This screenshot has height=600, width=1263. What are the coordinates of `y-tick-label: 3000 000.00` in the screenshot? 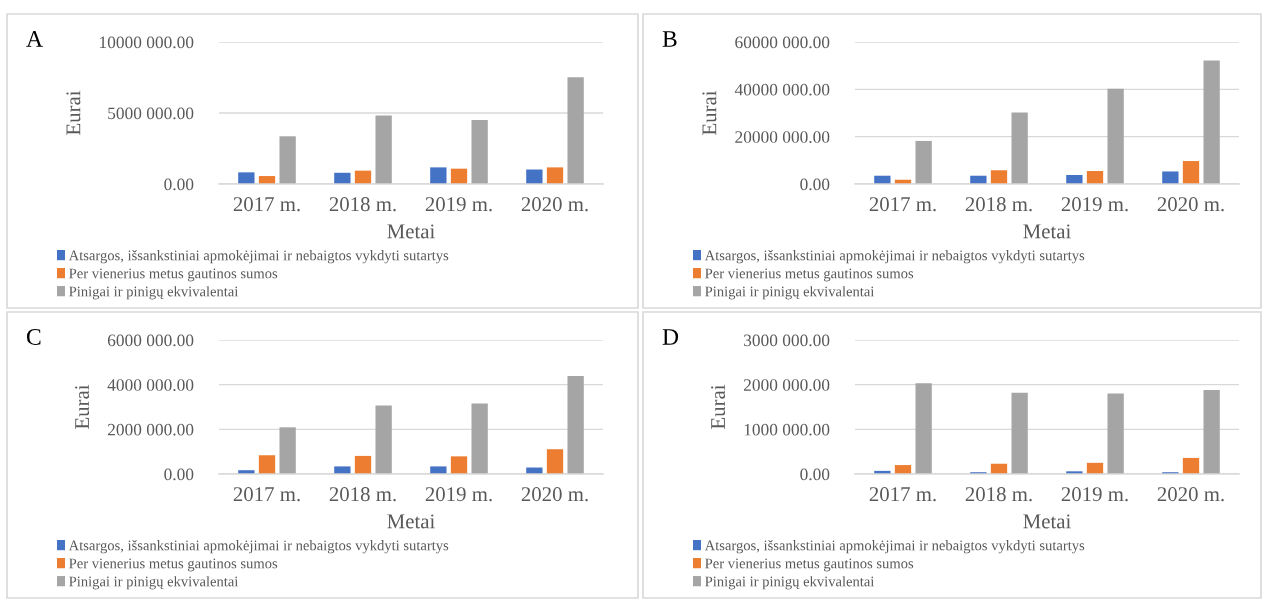 It's located at (787, 340).